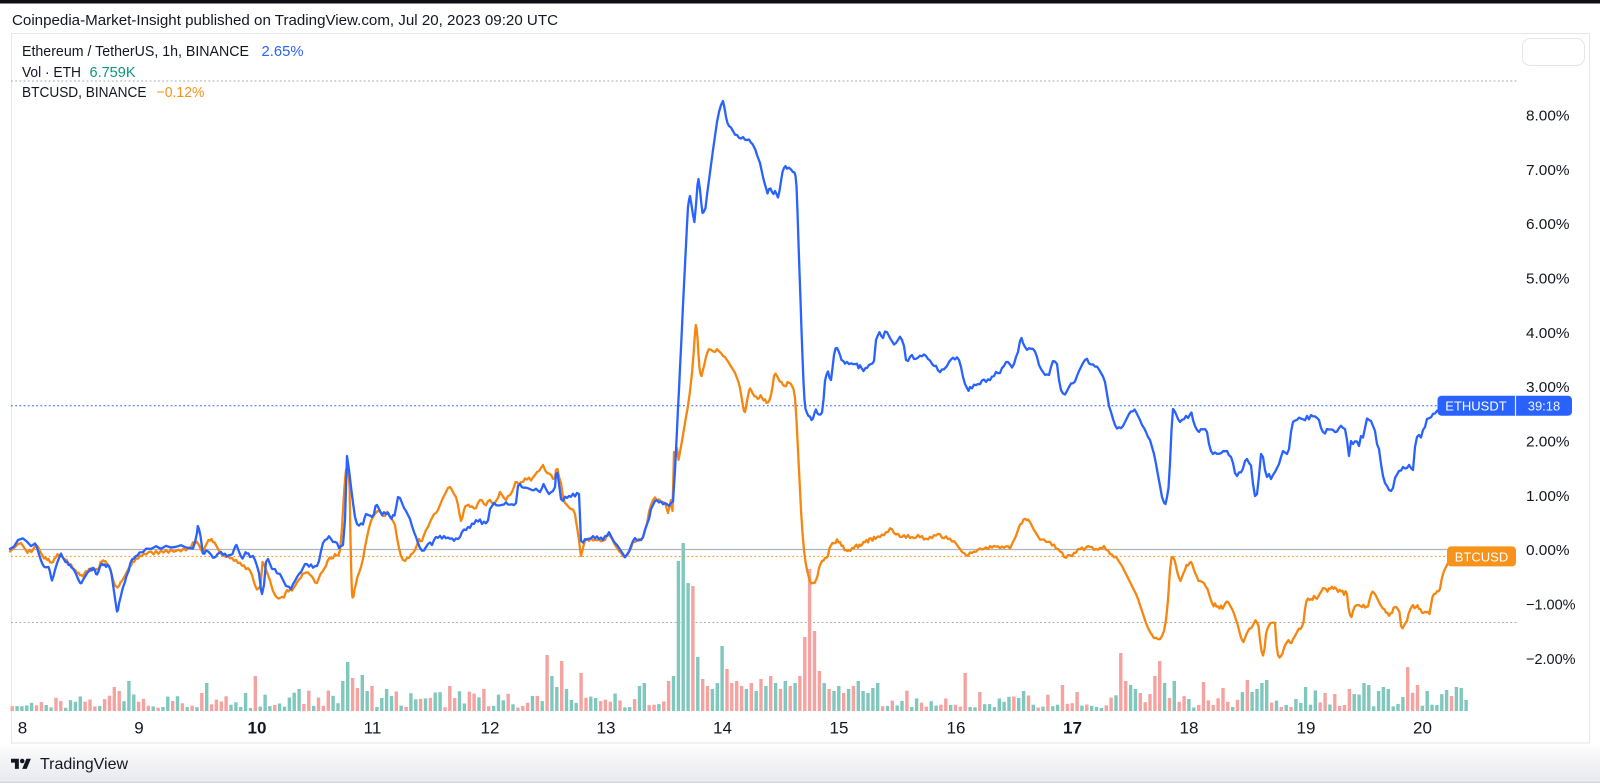 This screenshot has width=1600, height=783. I want to click on svg-text: 15, so click(839, 728).